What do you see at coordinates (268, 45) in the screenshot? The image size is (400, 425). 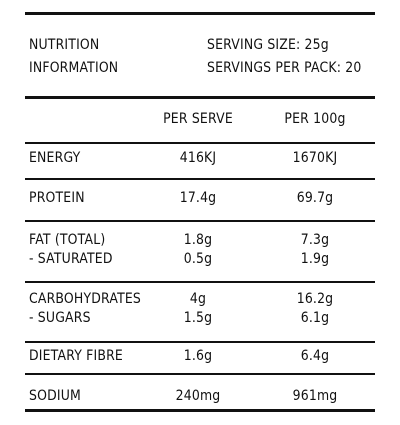 I see `serving-size: SERVING SIZE: 25g` at bounding box center [268, 45].